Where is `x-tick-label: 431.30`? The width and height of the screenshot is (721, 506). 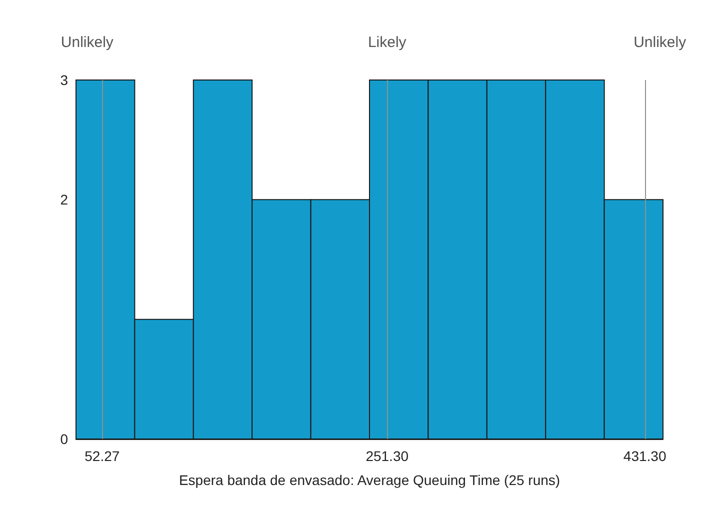 x-tick-label: 431.30 is located at coordinates (644, 456).